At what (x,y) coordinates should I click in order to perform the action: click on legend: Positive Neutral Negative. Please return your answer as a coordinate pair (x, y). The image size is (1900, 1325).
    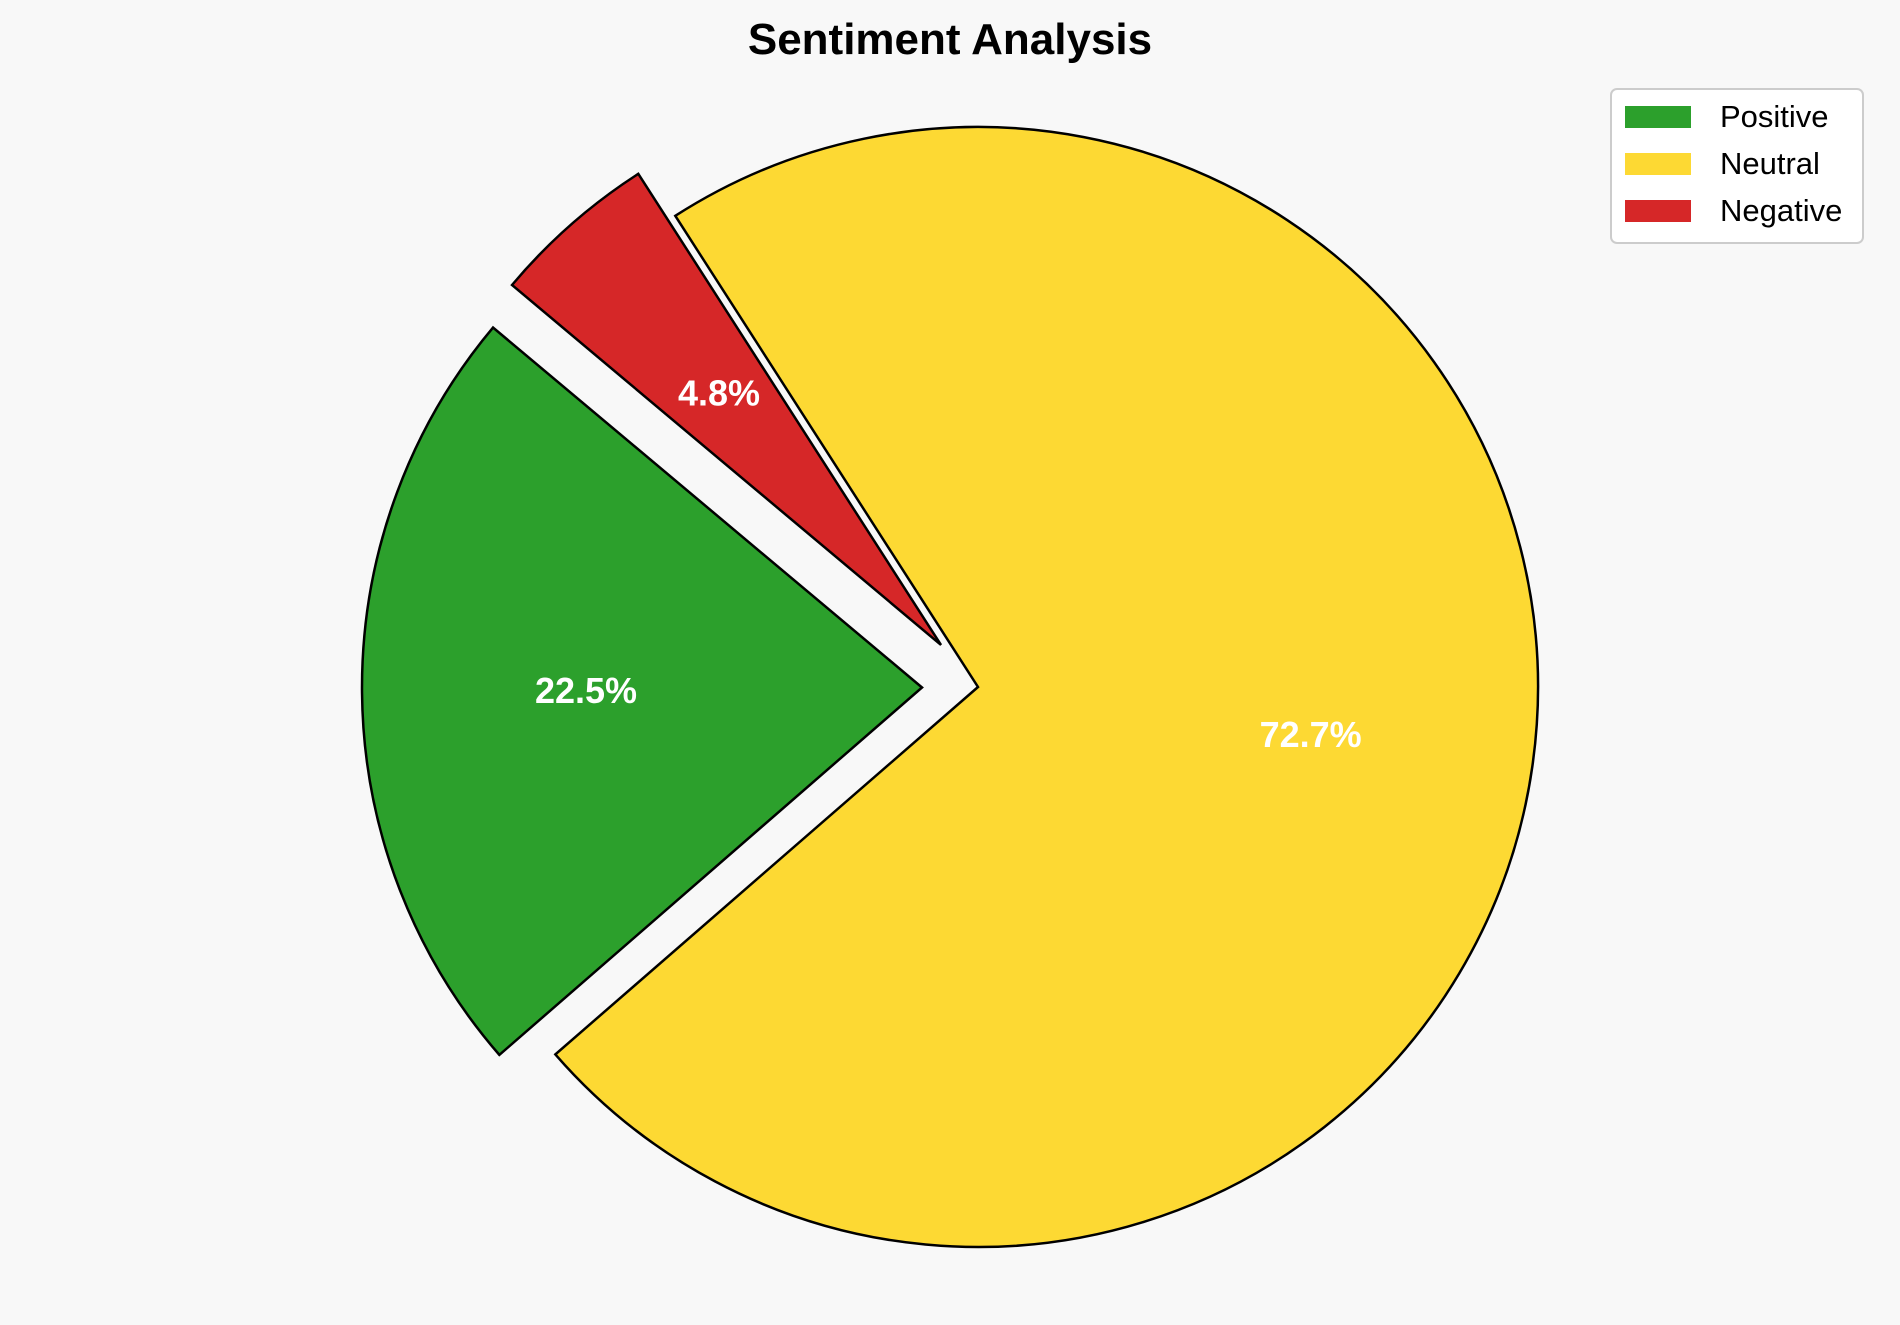
    Looking at the image, I should click on (1737, 166).